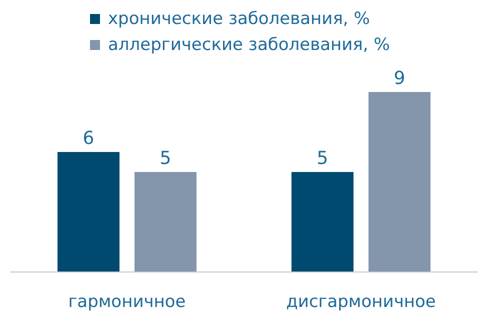 Image resolution: width=488 pixels, height=325 pixels. What do you see at coordinates (127, 302) in the screenshot?
I see `x-tick-label: гармоничное` at bounding box center [127, 302].